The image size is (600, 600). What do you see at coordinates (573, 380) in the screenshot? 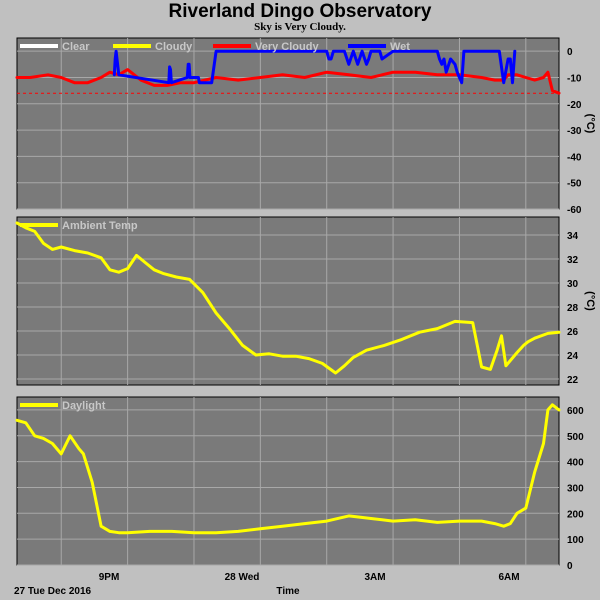
I see `y-tick-label: 22` at bounding box center [573, 380].